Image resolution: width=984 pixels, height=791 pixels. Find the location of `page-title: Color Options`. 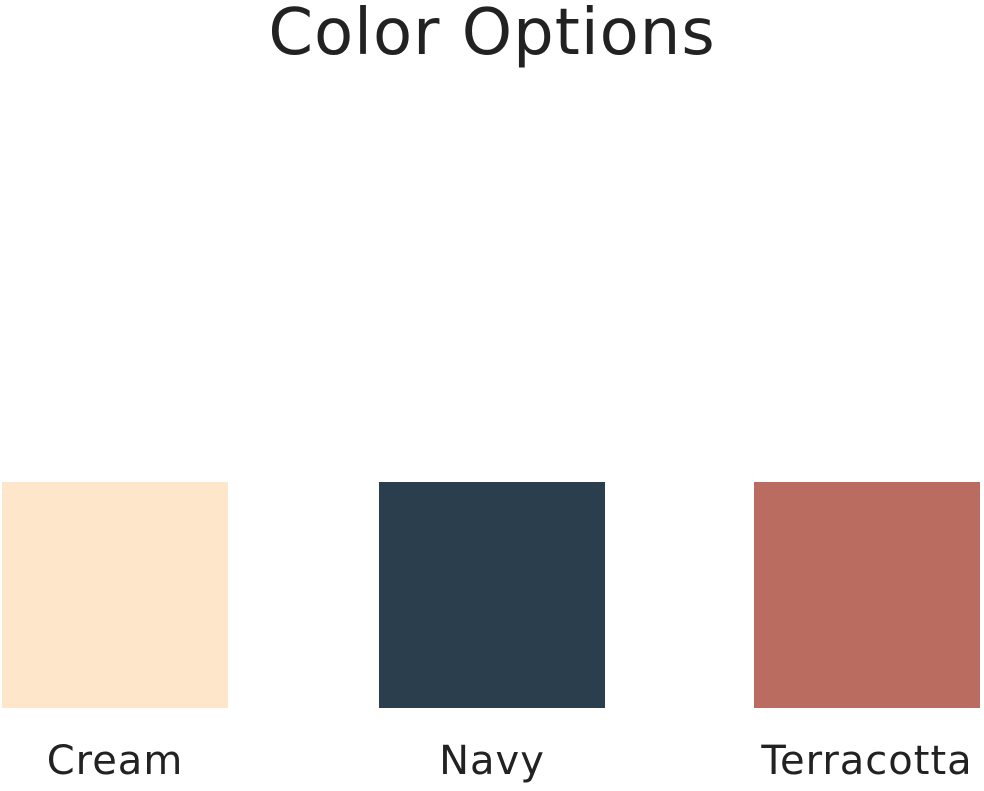

page-title: Color Options is located at coordinates (492, 35).